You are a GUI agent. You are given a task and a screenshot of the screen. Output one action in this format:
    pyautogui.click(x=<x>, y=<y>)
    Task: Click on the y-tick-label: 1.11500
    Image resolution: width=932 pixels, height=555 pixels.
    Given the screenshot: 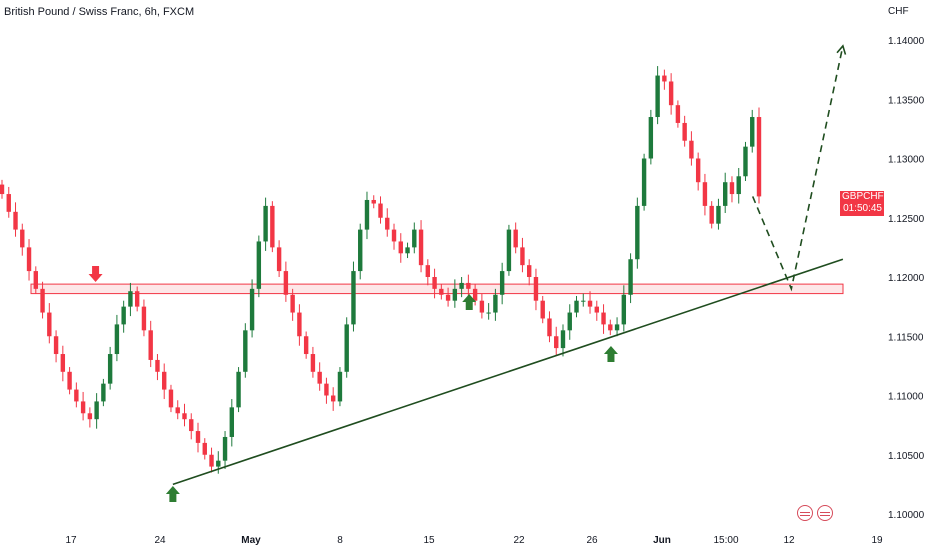 What is the action you would take?
    pyautogui.click(x=906, y=337)
    